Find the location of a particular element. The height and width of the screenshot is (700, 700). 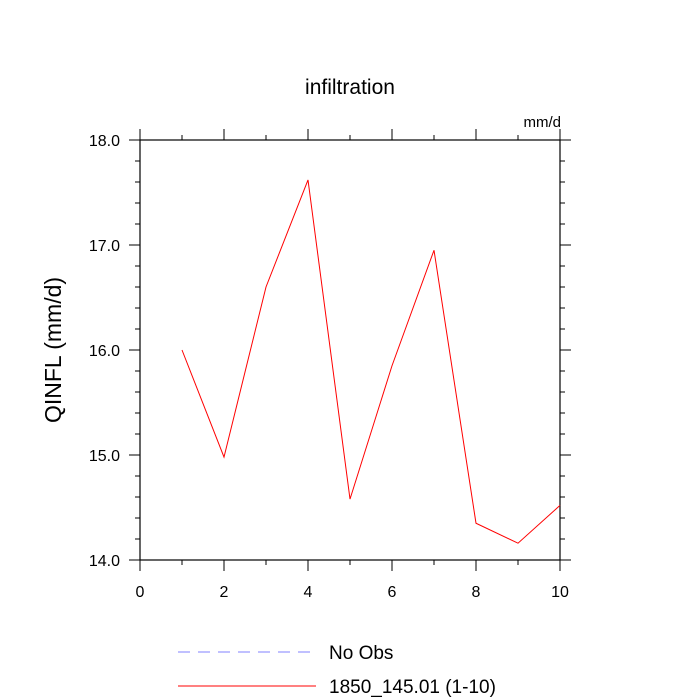

chart-title: infiltration is located at coordinates (350, 87).